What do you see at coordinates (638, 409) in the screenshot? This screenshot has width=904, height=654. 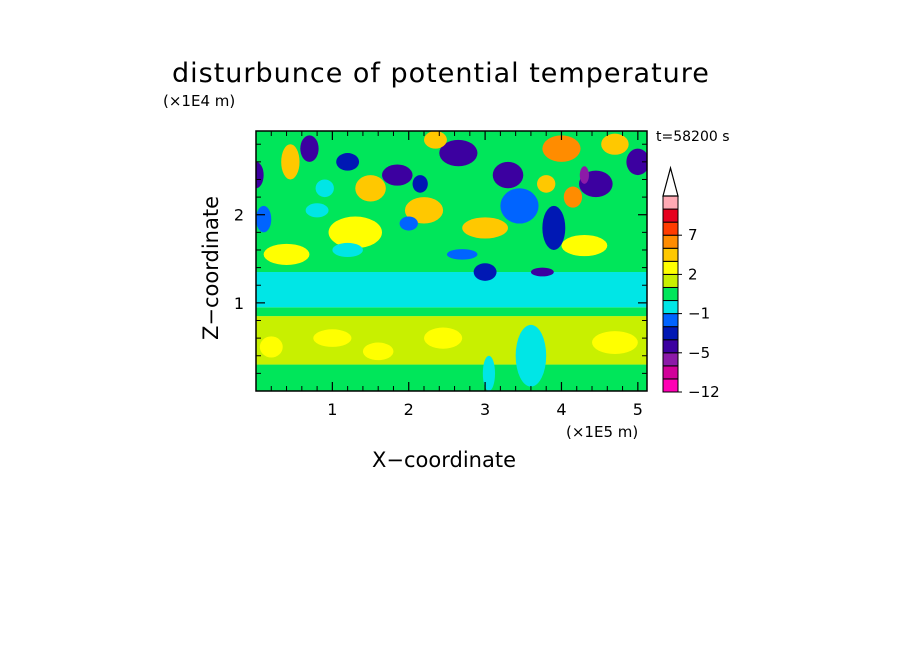 I see `x-tick-label-5: 5` at bounding box center [638, 409].